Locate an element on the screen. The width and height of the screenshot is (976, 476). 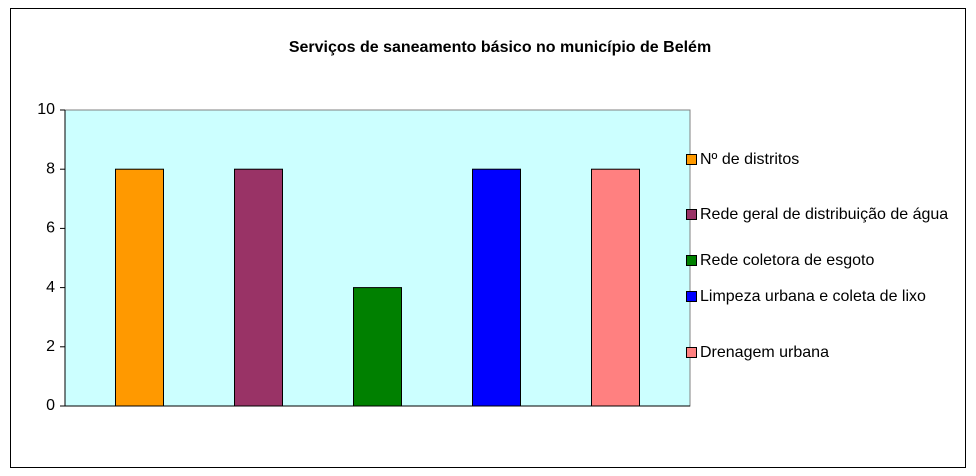
legend-item: Limpeza urbana e coleta de lixo is located at coordinates (828, 296).